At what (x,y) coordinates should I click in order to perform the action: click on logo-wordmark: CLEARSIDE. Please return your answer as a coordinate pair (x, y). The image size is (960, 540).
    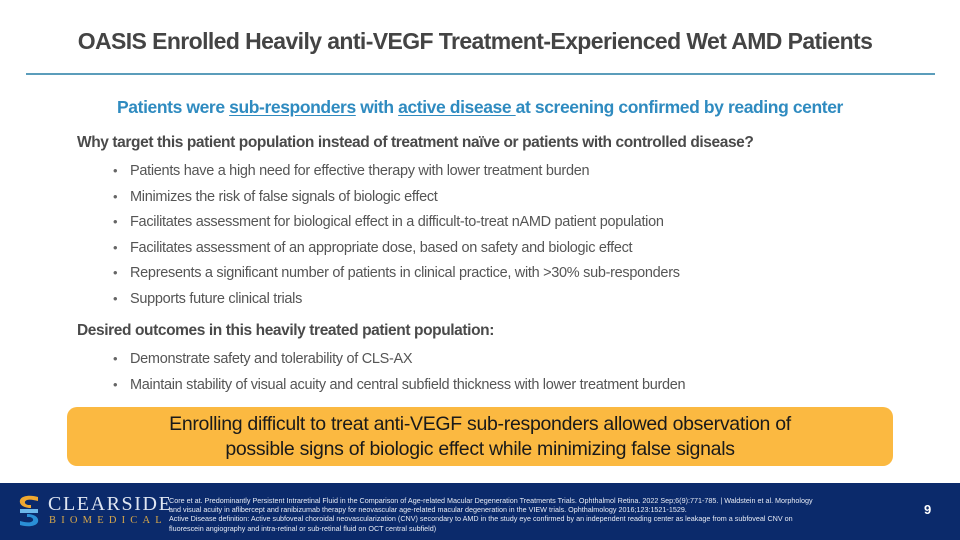
    Looking at the image, I should click on (110, 504).